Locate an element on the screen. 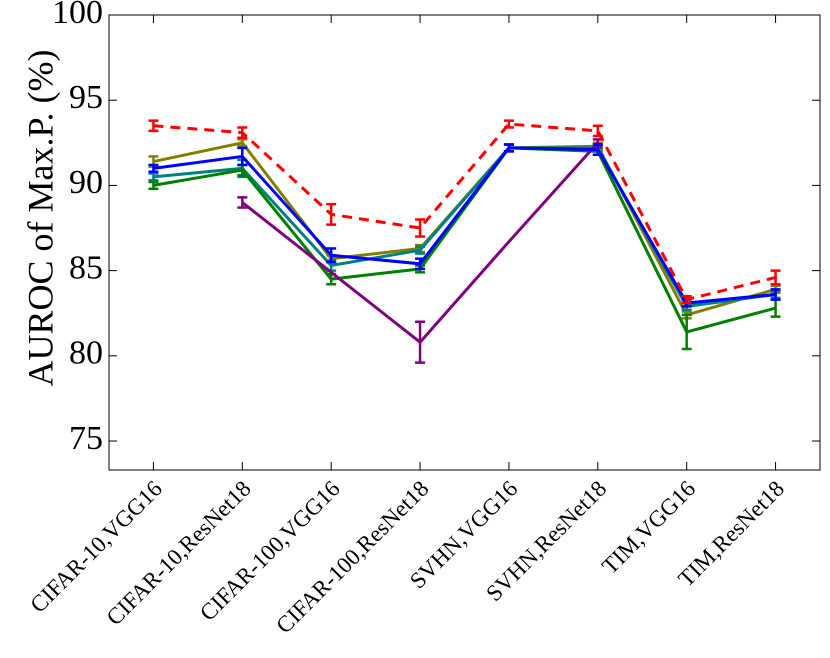 This screenshot has height=658, width=830. y-tick-label: 95 is located at coordinates (86, 97).